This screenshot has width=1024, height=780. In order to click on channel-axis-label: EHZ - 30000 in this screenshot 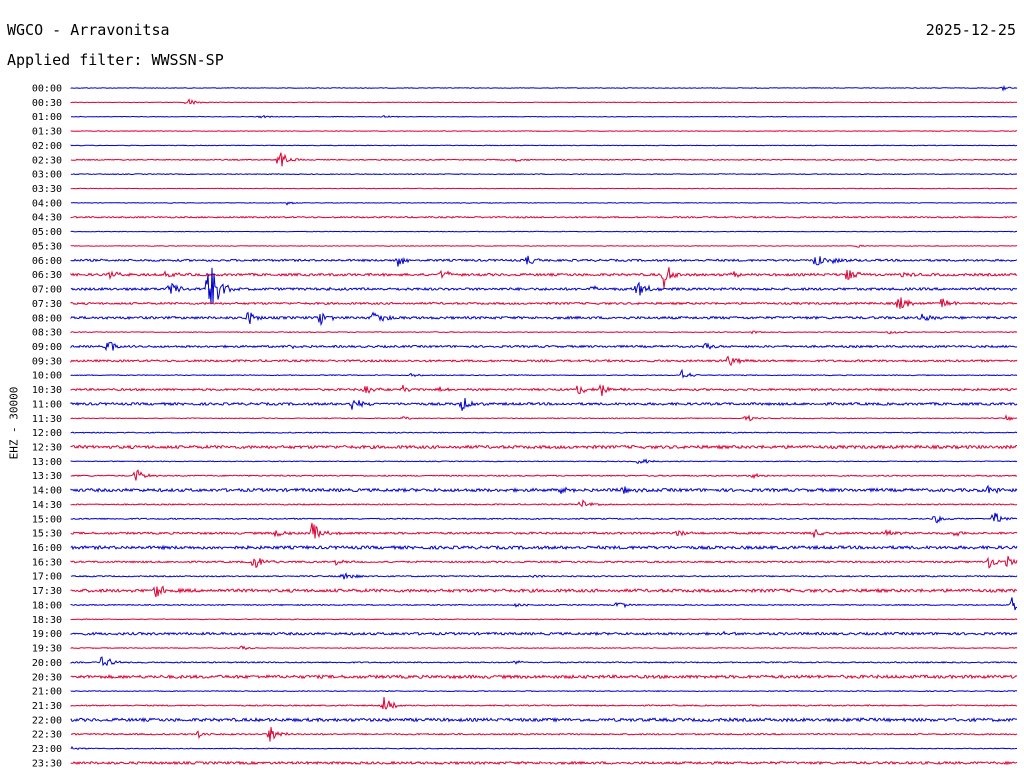, I will do `click(14, 423)`.